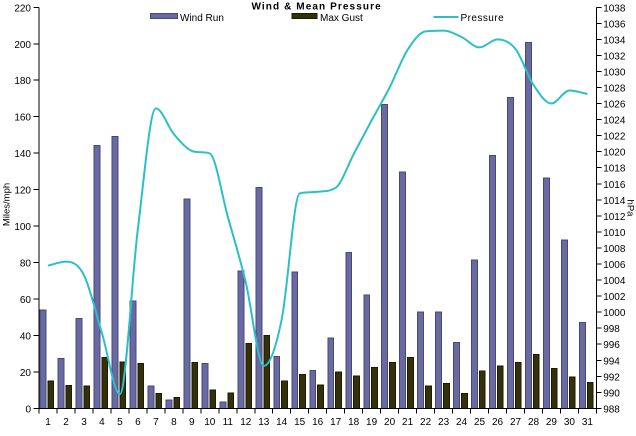  What do you see at coordinates (611, 377) in the screenshot?
I see `svg-text: 992` at bounding box center [611, 377].